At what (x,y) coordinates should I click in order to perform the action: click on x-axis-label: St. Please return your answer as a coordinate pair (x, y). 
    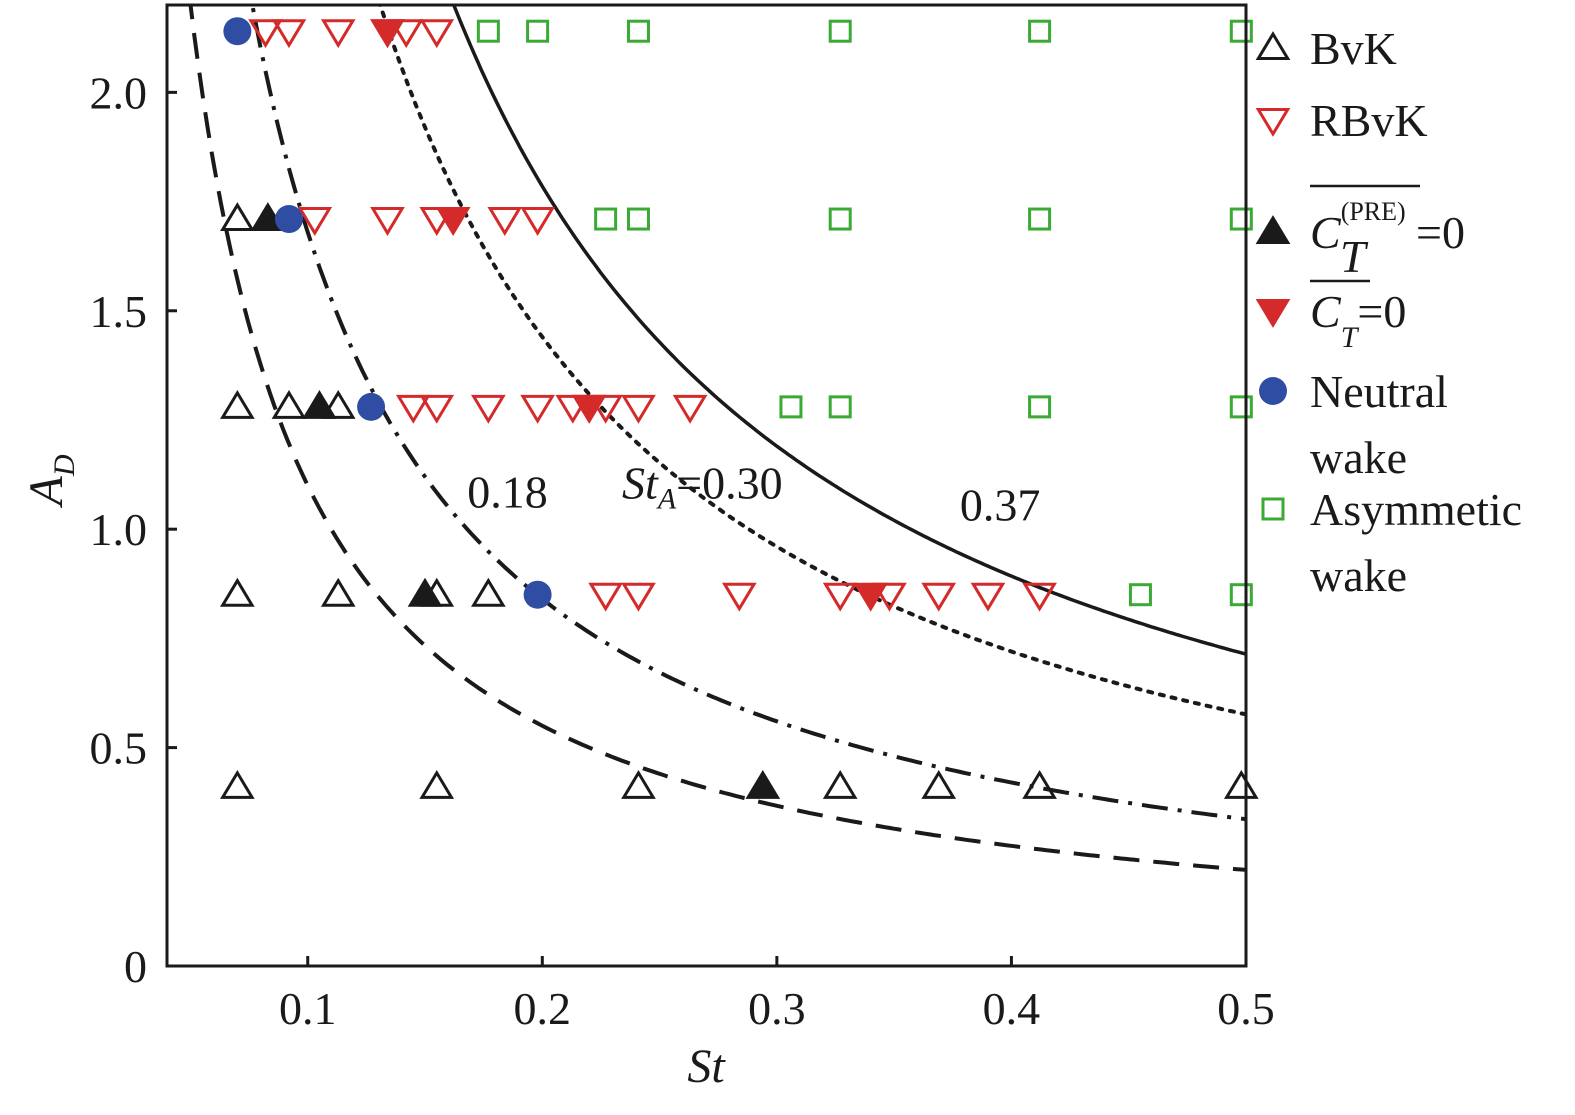
    Looking at the image, I should click on (706, 1066).